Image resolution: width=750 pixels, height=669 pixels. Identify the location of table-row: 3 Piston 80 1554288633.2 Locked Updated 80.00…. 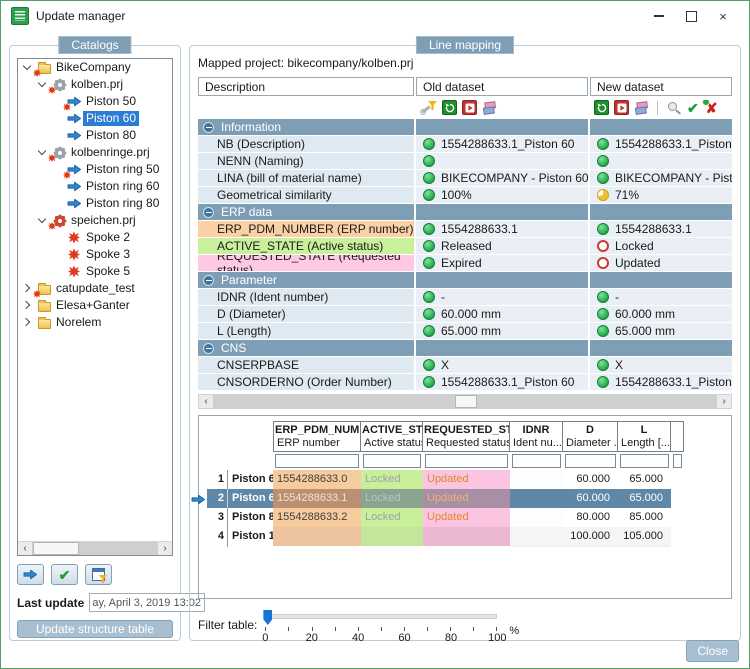
(469, 518).